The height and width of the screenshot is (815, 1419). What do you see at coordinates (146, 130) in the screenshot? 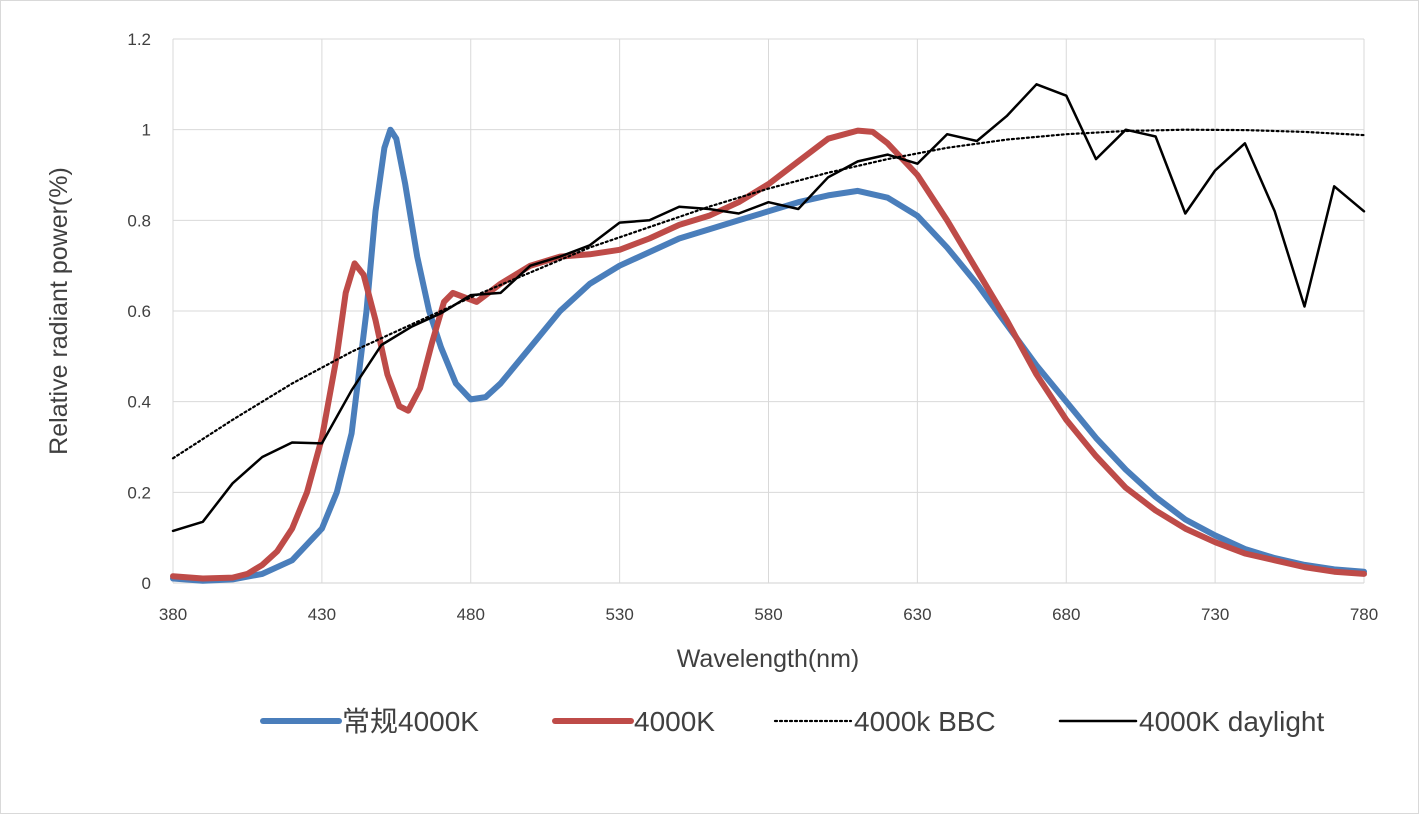
I see `y-tick-label: 1` at bounding box center [146, 130].